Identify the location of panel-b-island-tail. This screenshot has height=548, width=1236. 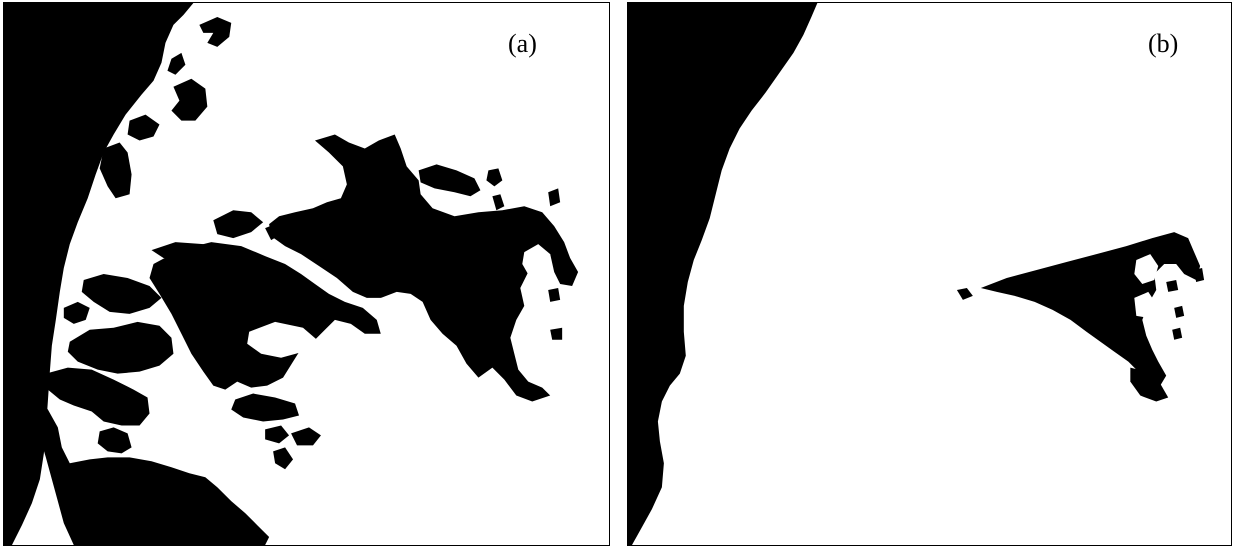
(1149, 384).